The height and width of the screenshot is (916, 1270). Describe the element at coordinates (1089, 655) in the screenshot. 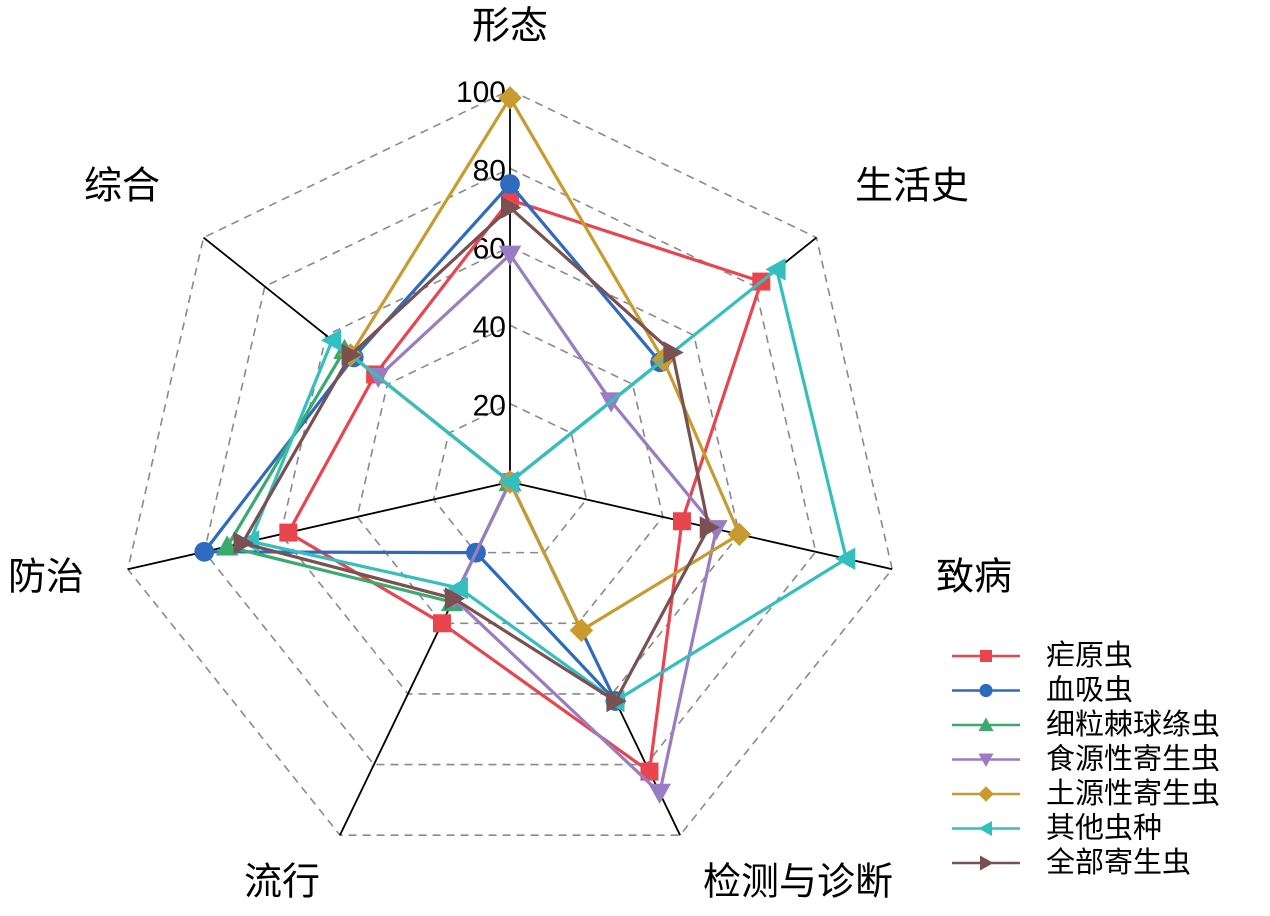

I see `legend-label: 疟原虫` at that location.